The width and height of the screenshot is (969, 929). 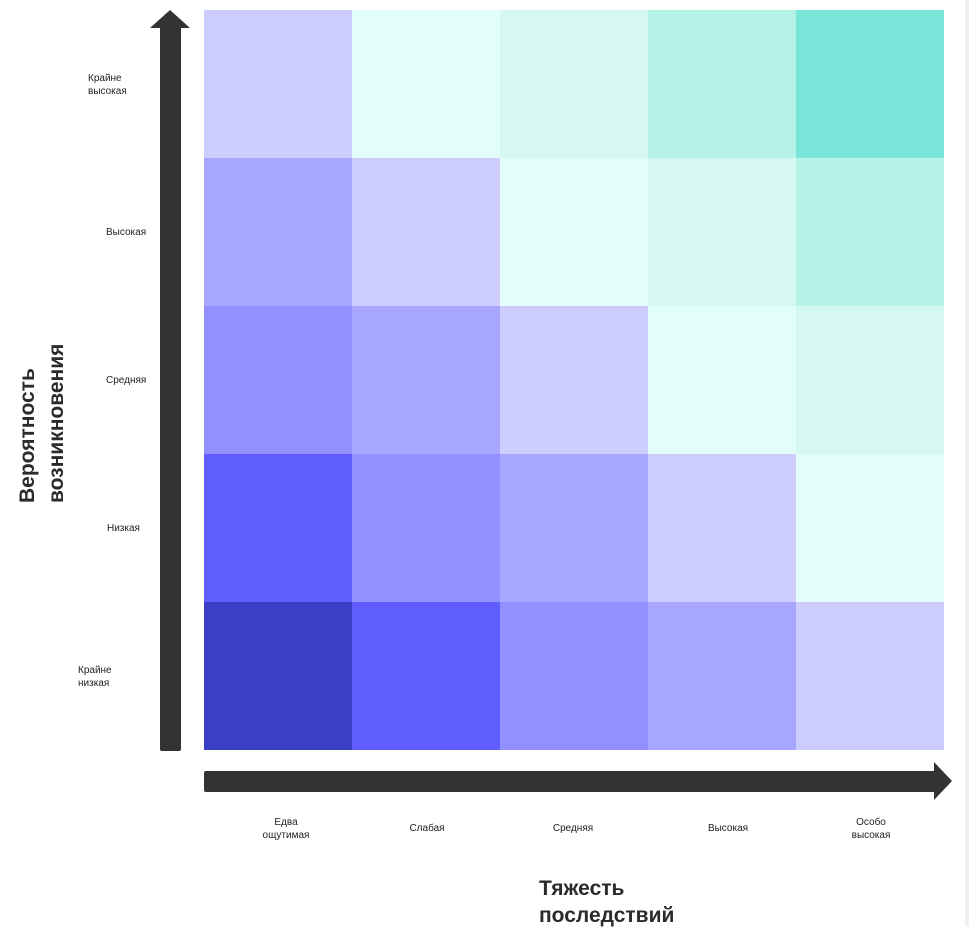 I want to click on y-tick-label-line: Средняя, so click(x=126, y=380).